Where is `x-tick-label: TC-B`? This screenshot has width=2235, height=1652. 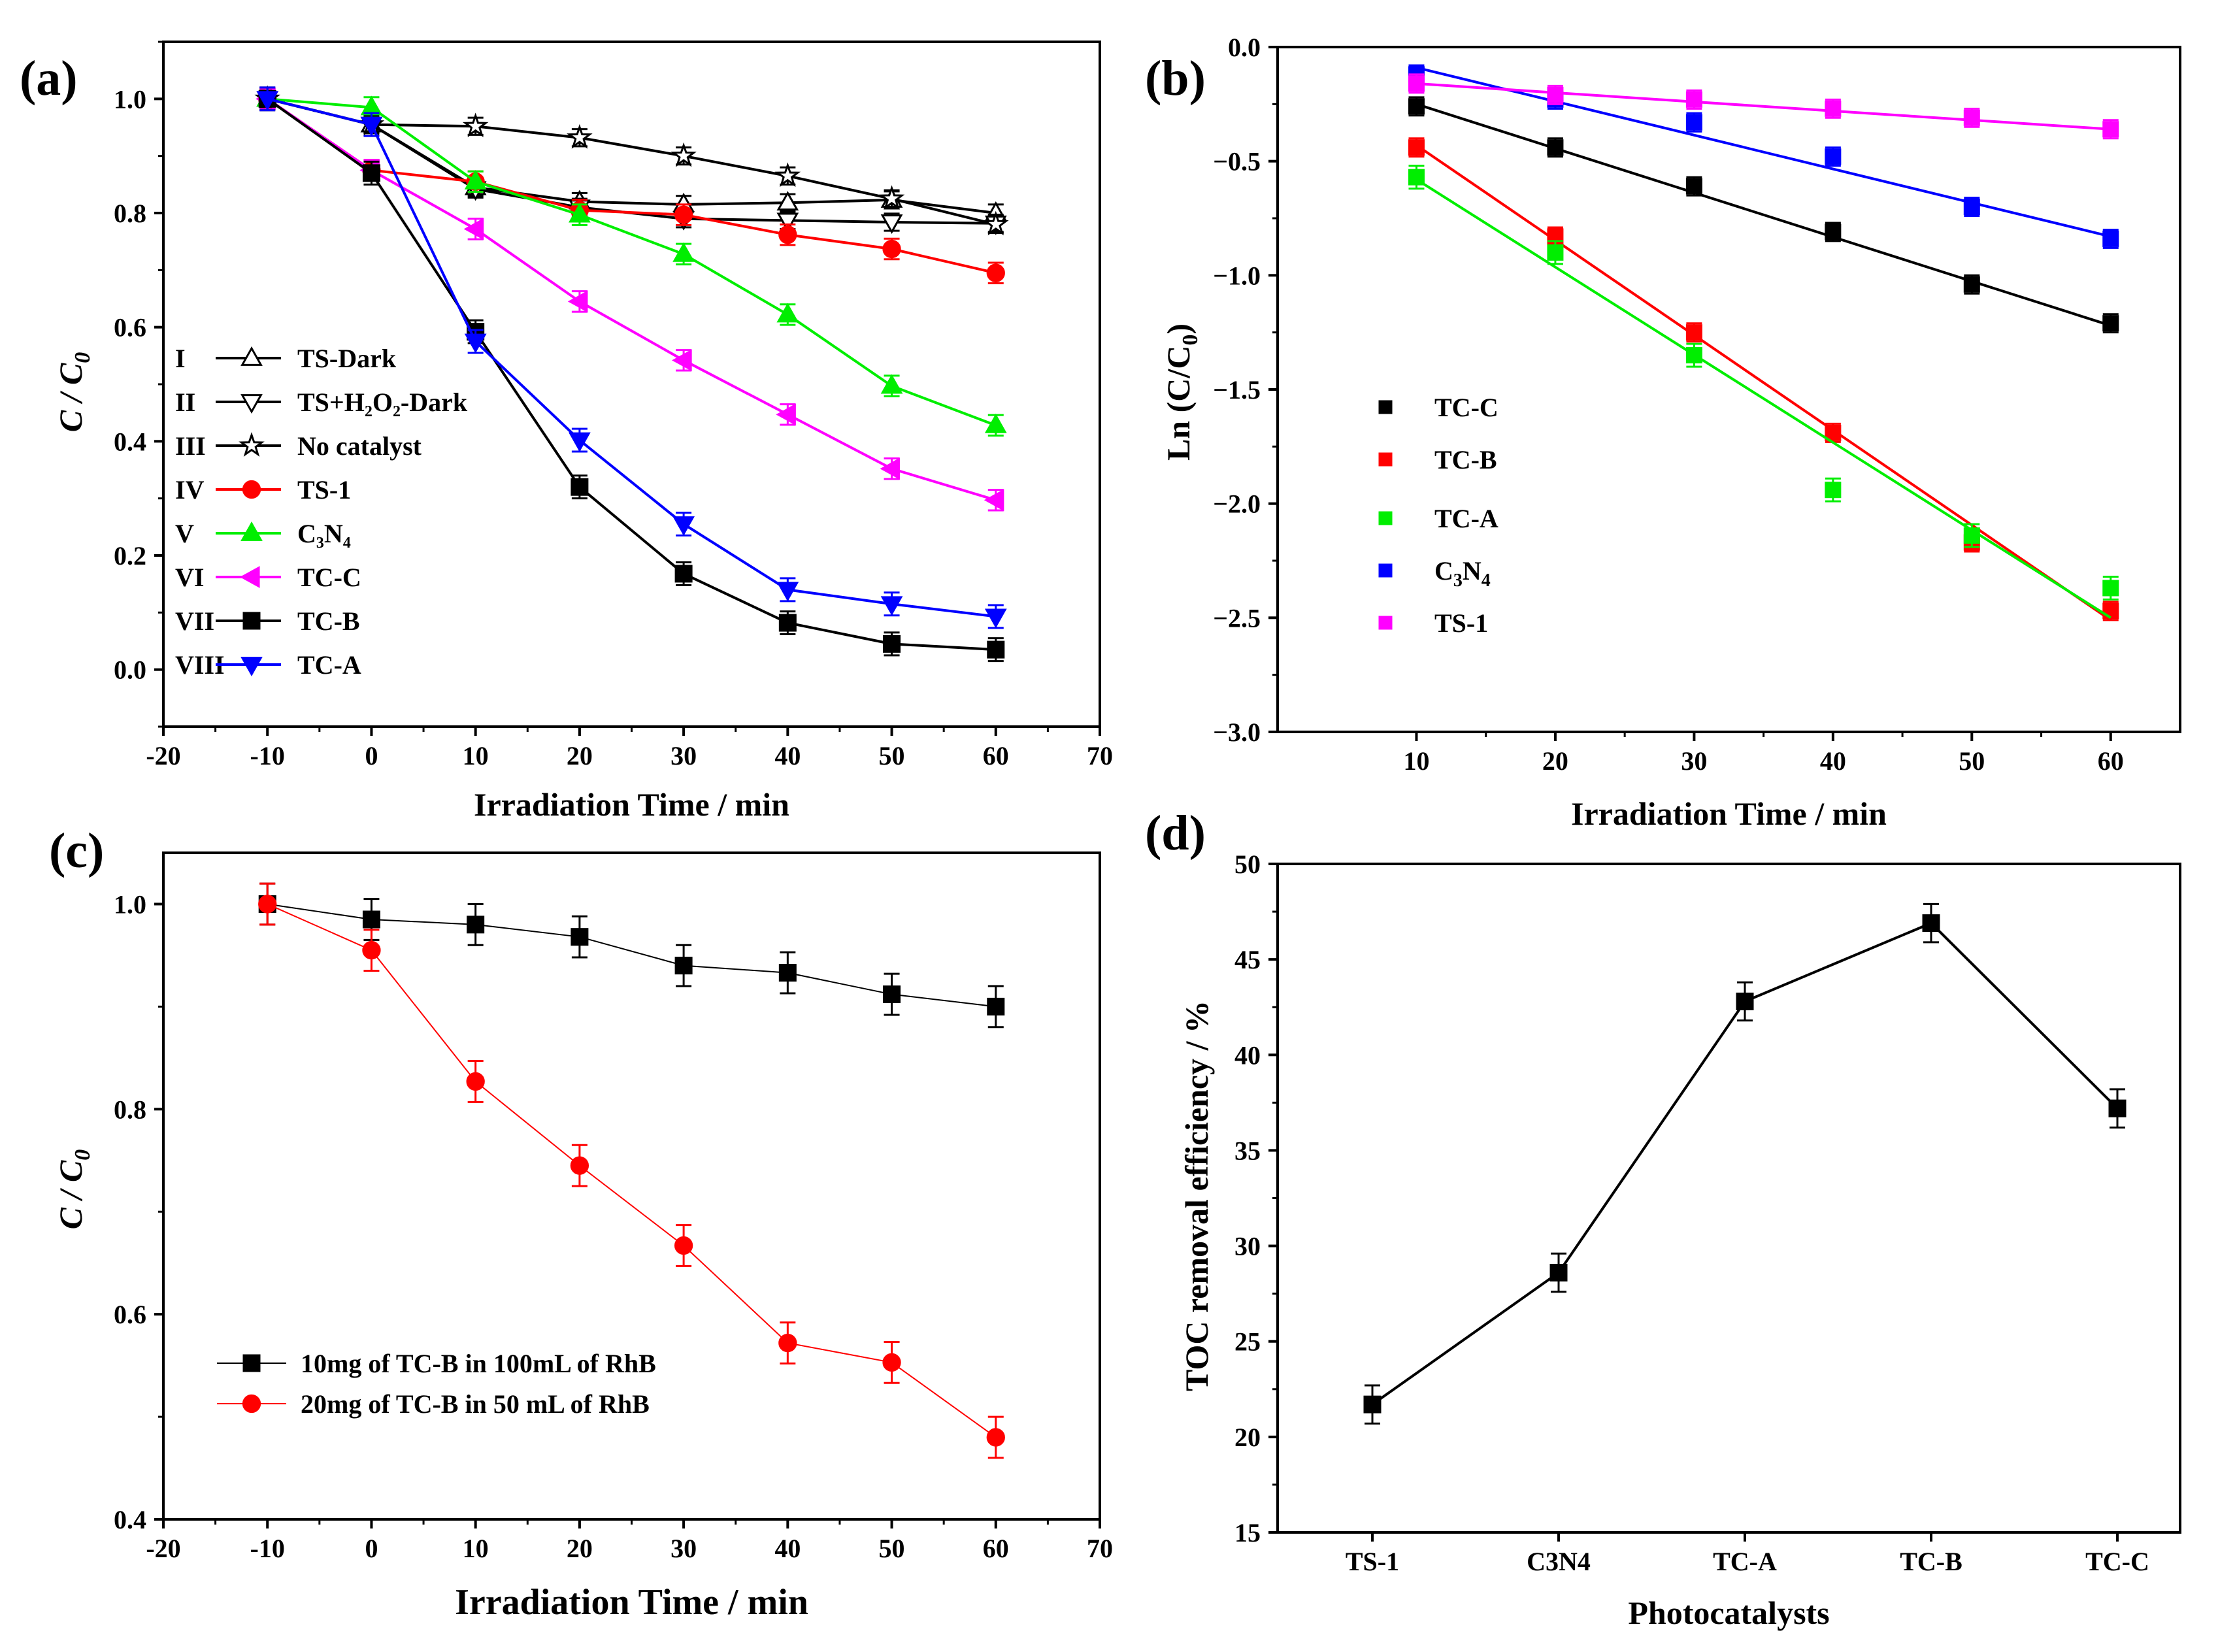 x-tick-label: TC-B is located at coordinates (1931, 1562).